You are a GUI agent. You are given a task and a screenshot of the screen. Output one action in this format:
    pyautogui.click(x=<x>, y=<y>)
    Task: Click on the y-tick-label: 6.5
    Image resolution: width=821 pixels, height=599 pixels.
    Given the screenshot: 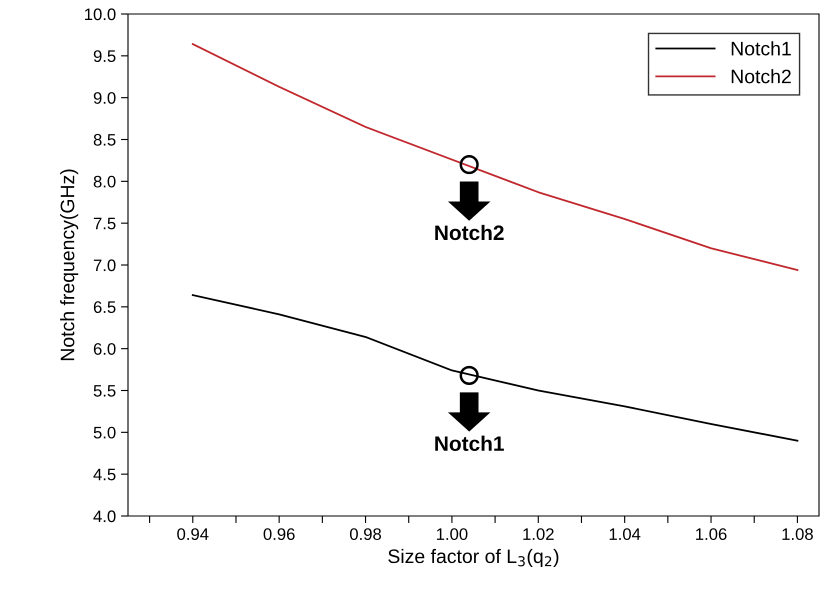 What is the action you would take?
    pyautogui.click(x=105, y=307)
    